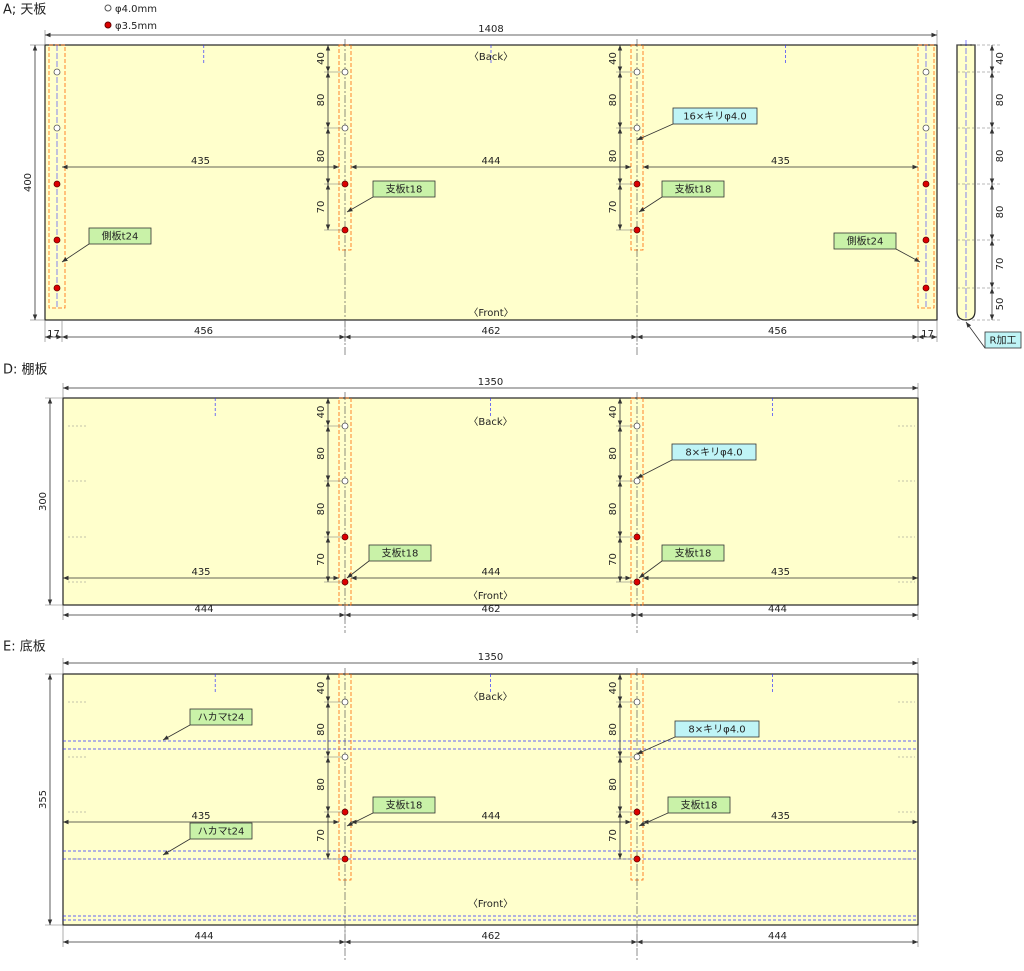 Image resolution: width=1024 pixels, height=971 pixels. I want to click on legend-text: φ3.5mm, so click(136, 26).